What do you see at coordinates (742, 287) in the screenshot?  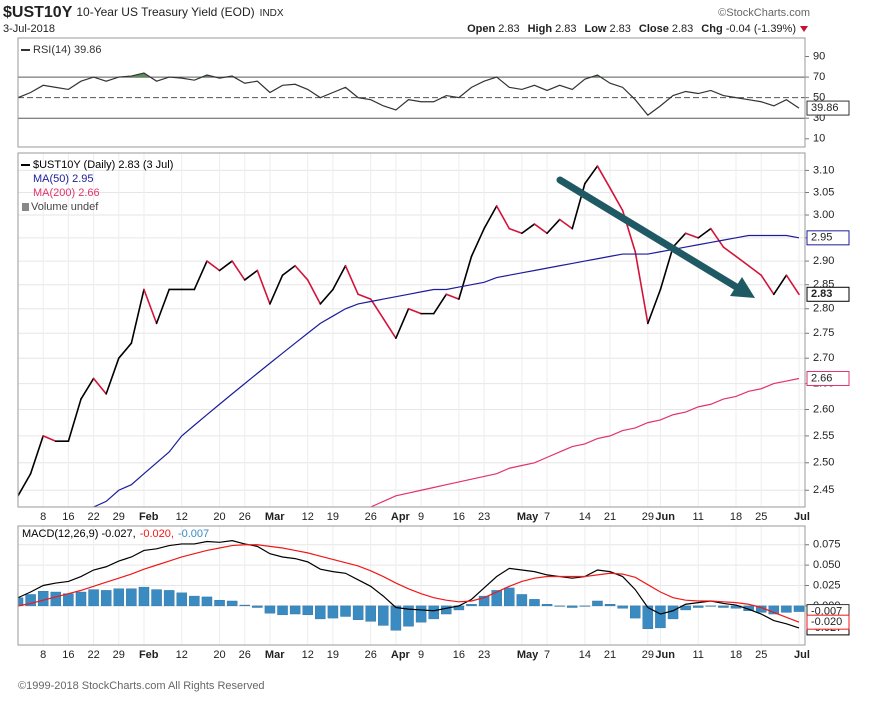 I see `arrow-head` at bounding box center [742, 287].